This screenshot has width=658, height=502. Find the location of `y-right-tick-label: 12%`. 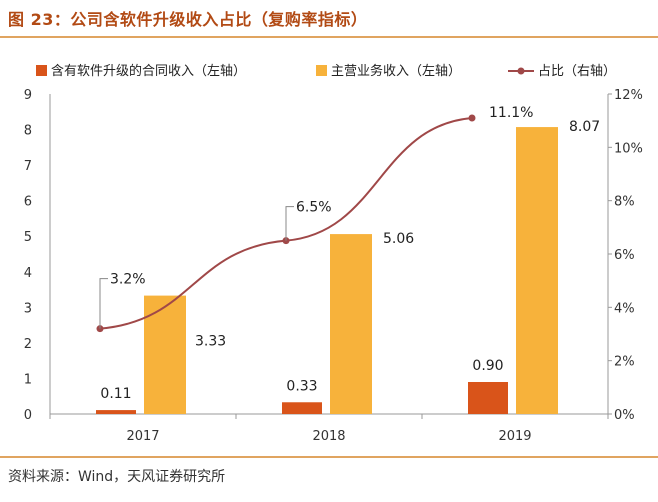

y-right-tick-label: 12% is located at coordinates (628, 95).